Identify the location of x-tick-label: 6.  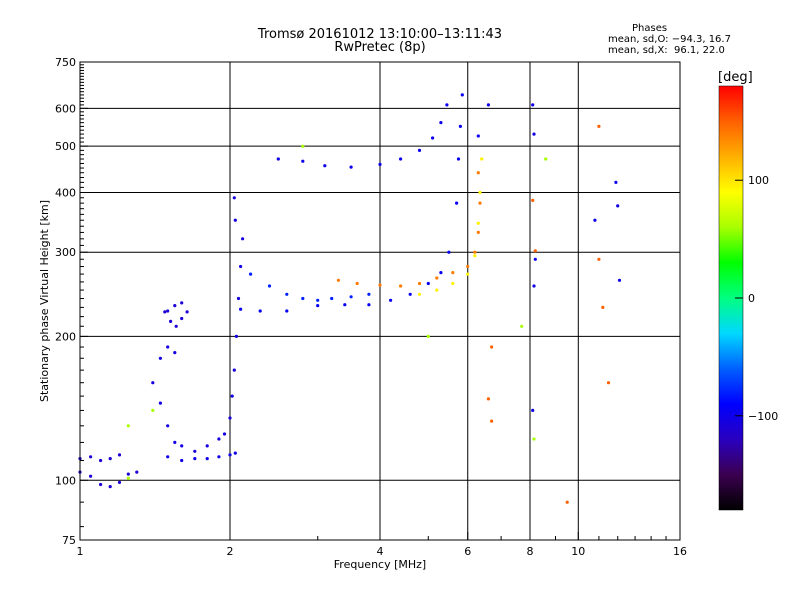
(467, 551).